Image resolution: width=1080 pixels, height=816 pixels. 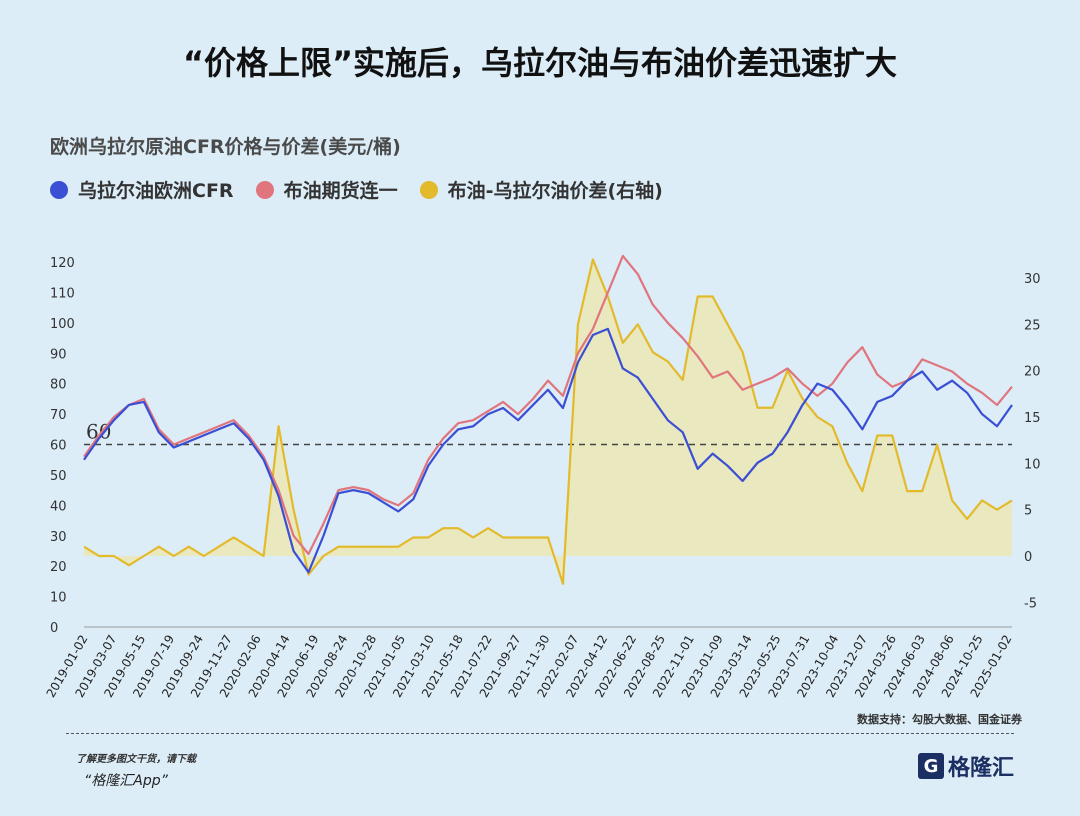 What do you see at coordinates (1028, 511) in the screenshot?
I see `y-right-tick-label: 5` at bounding box center [1028, 511].